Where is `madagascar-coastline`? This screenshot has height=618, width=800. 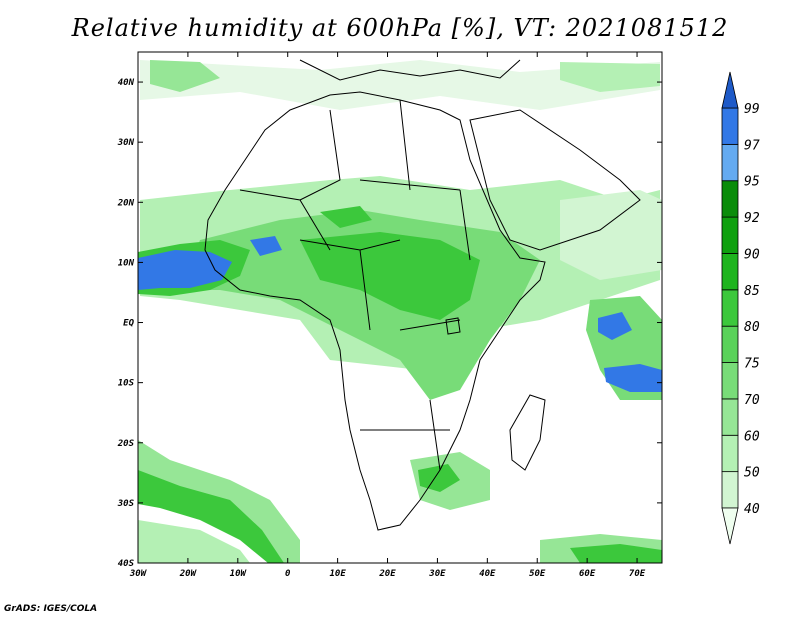 madagascar-coastline is located at coordinates (527, 432).